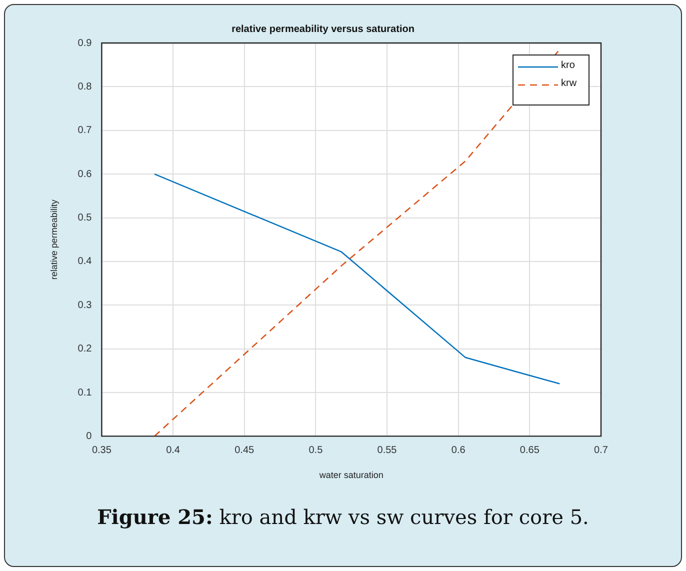 Image resolution: width=686 pixels, height=571 pixels. What do you see at coordinates (458, 450) in the screenshot?
I see `x-tick-label: 0.6` at bounding box center [458, 450].